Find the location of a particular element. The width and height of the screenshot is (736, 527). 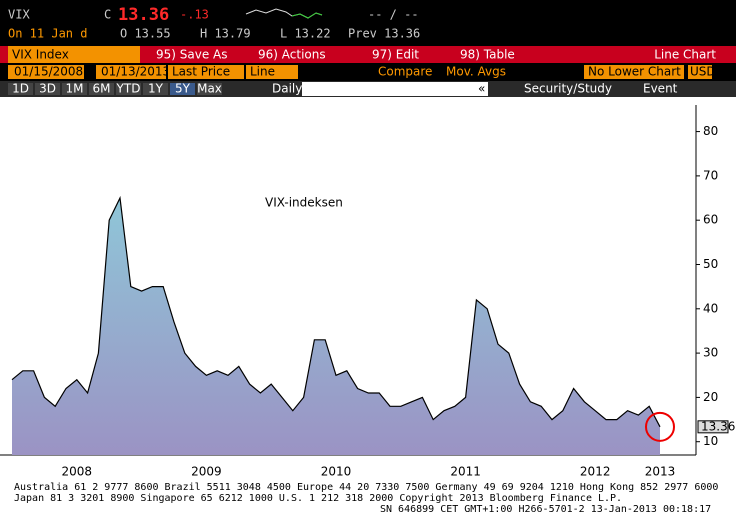

y-tick-label: 20 is located at coordinates (710, 397).